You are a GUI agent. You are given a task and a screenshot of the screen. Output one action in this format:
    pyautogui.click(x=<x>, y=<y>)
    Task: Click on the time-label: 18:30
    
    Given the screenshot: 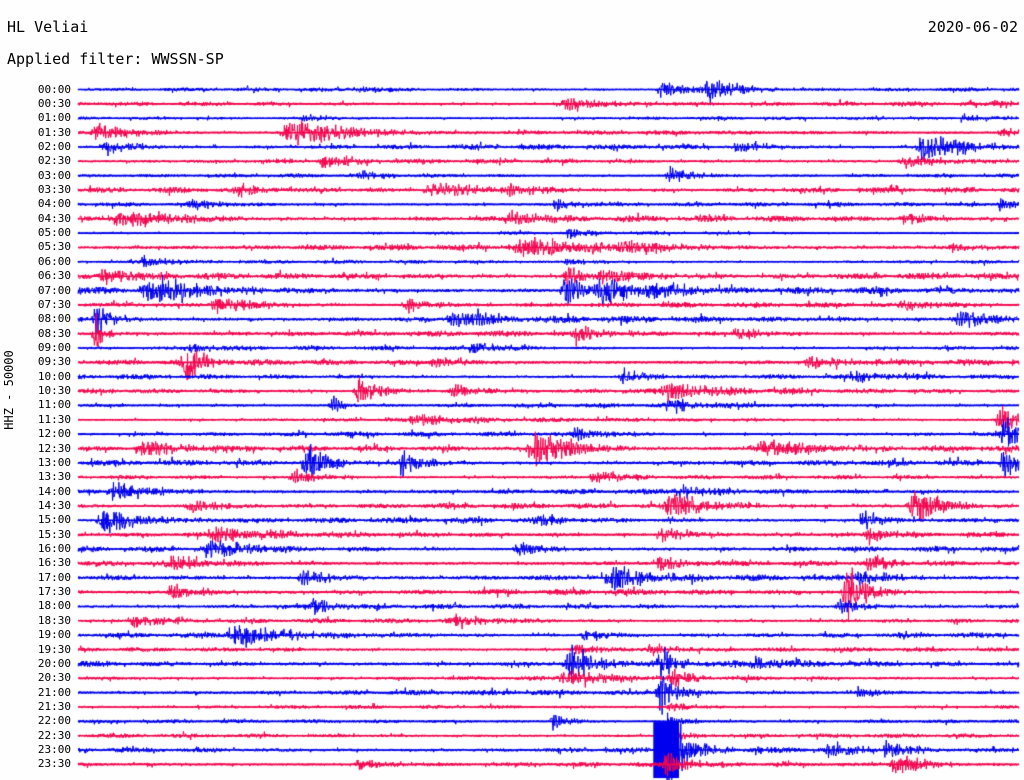 What is the action you would take?
    pyautogui.click(x=54, y=620)
    